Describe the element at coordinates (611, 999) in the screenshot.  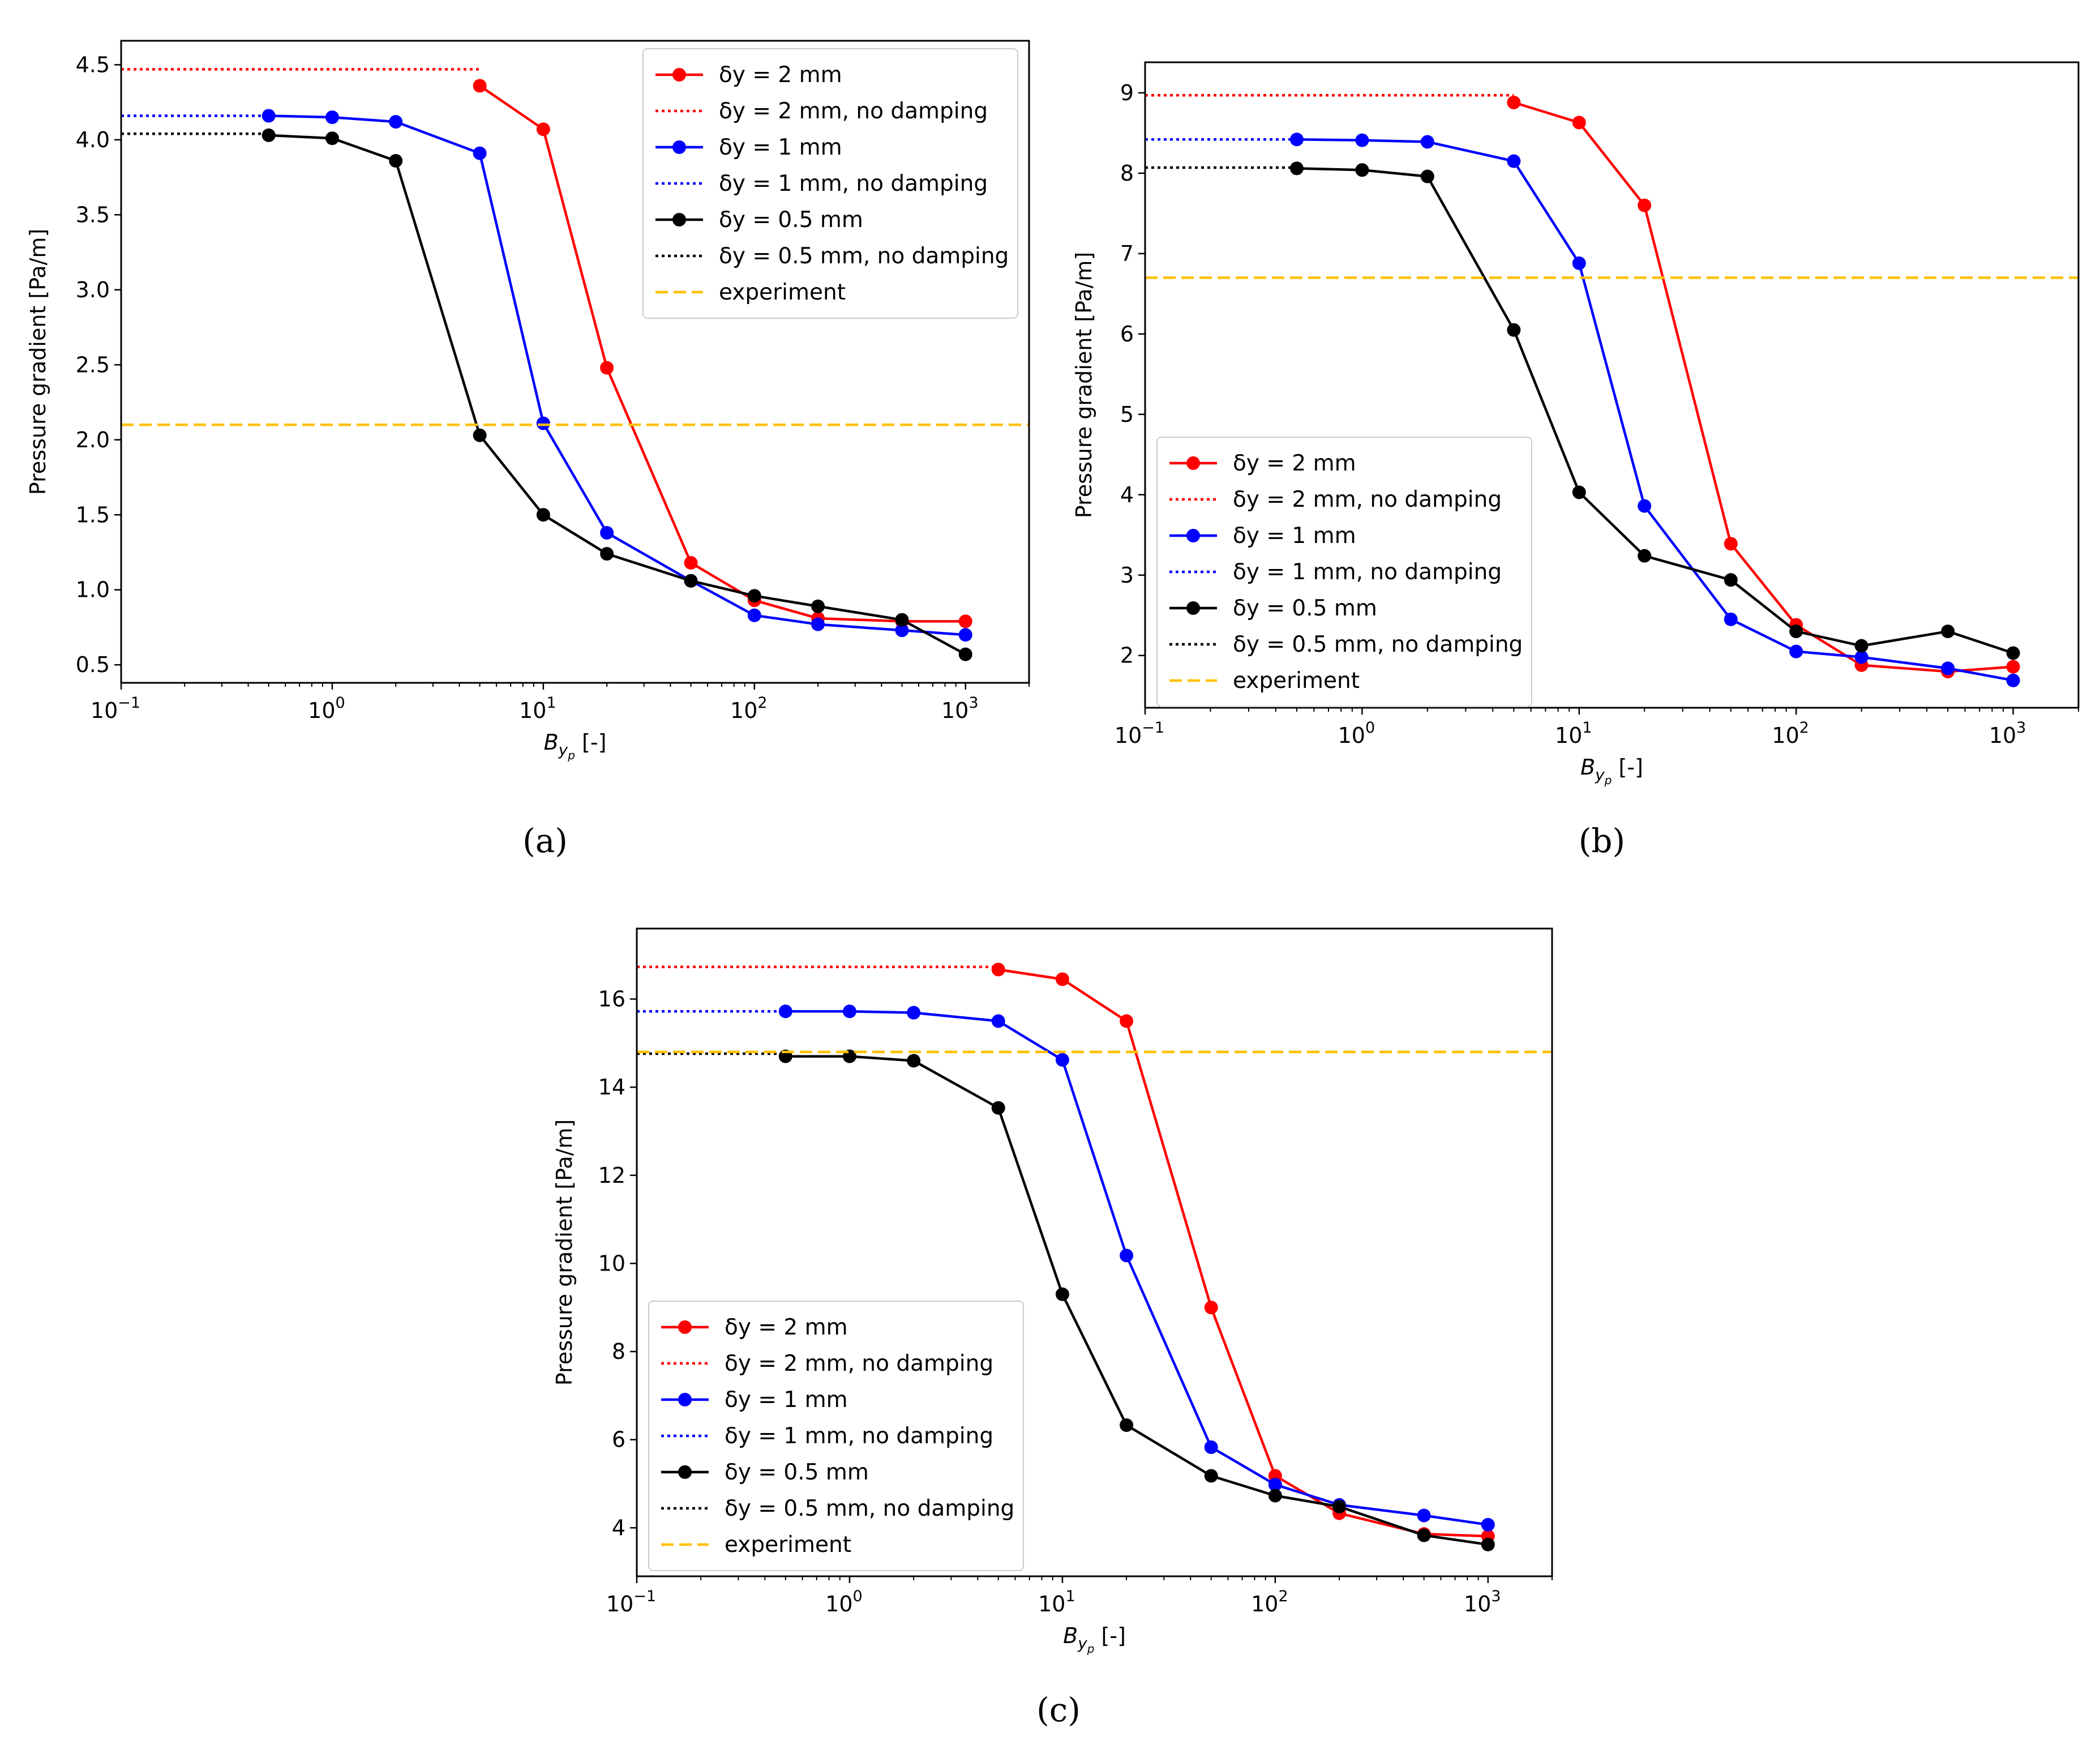
I see `y-tick-label: 16` at that location.